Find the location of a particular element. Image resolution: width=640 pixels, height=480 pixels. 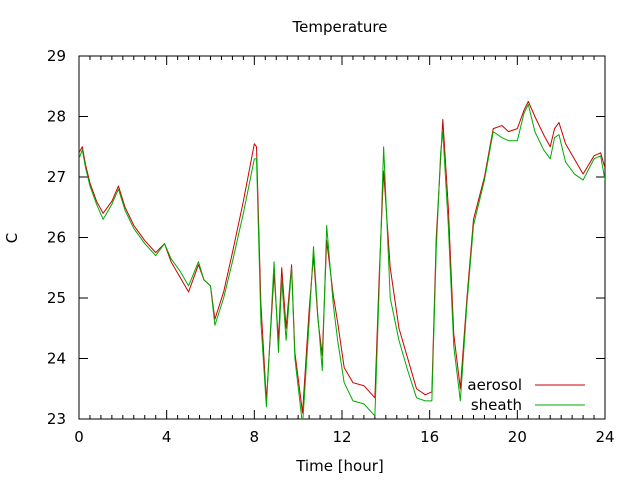

legend-label-sheath: sheath is located at coordinates (496, 405).